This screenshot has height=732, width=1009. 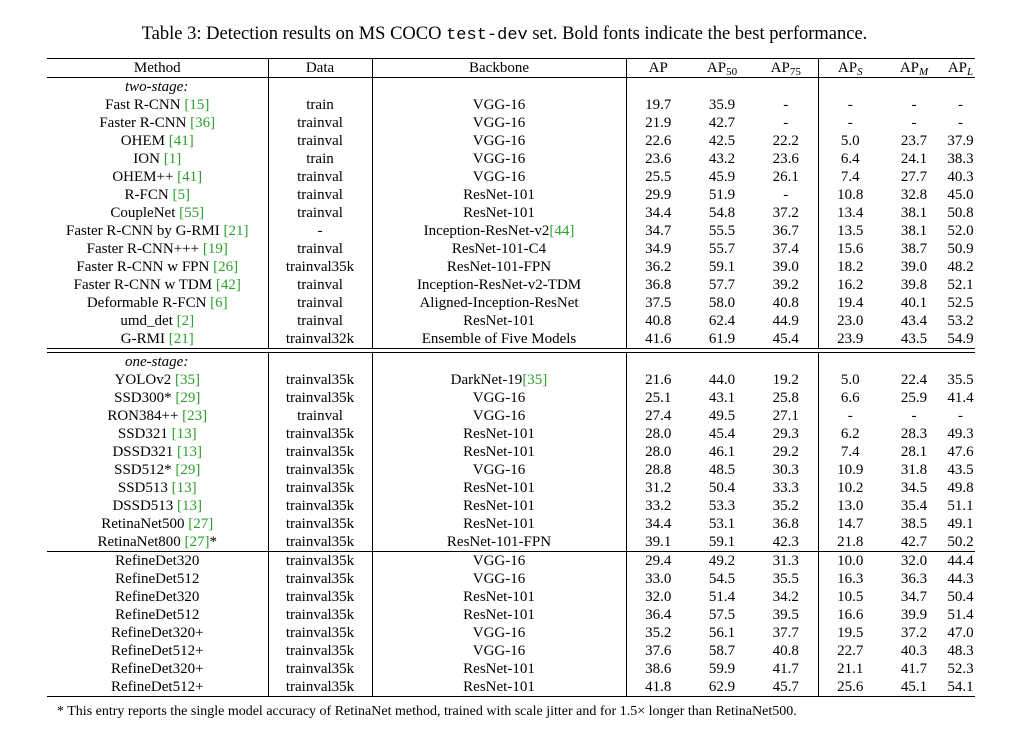 I want to click on backbone-cell: Inception-ResNet-v2[44], so click(x=499, y=231).